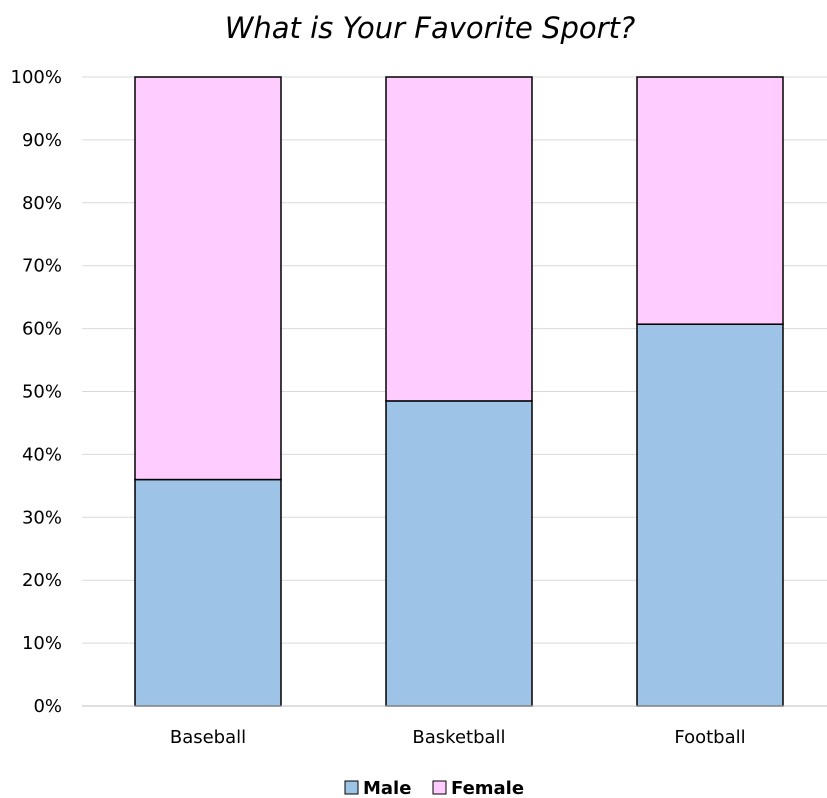  Describe the element at coordinates (42, 266) in the screenshot. I see `y-tick-label: 70%` at that location.